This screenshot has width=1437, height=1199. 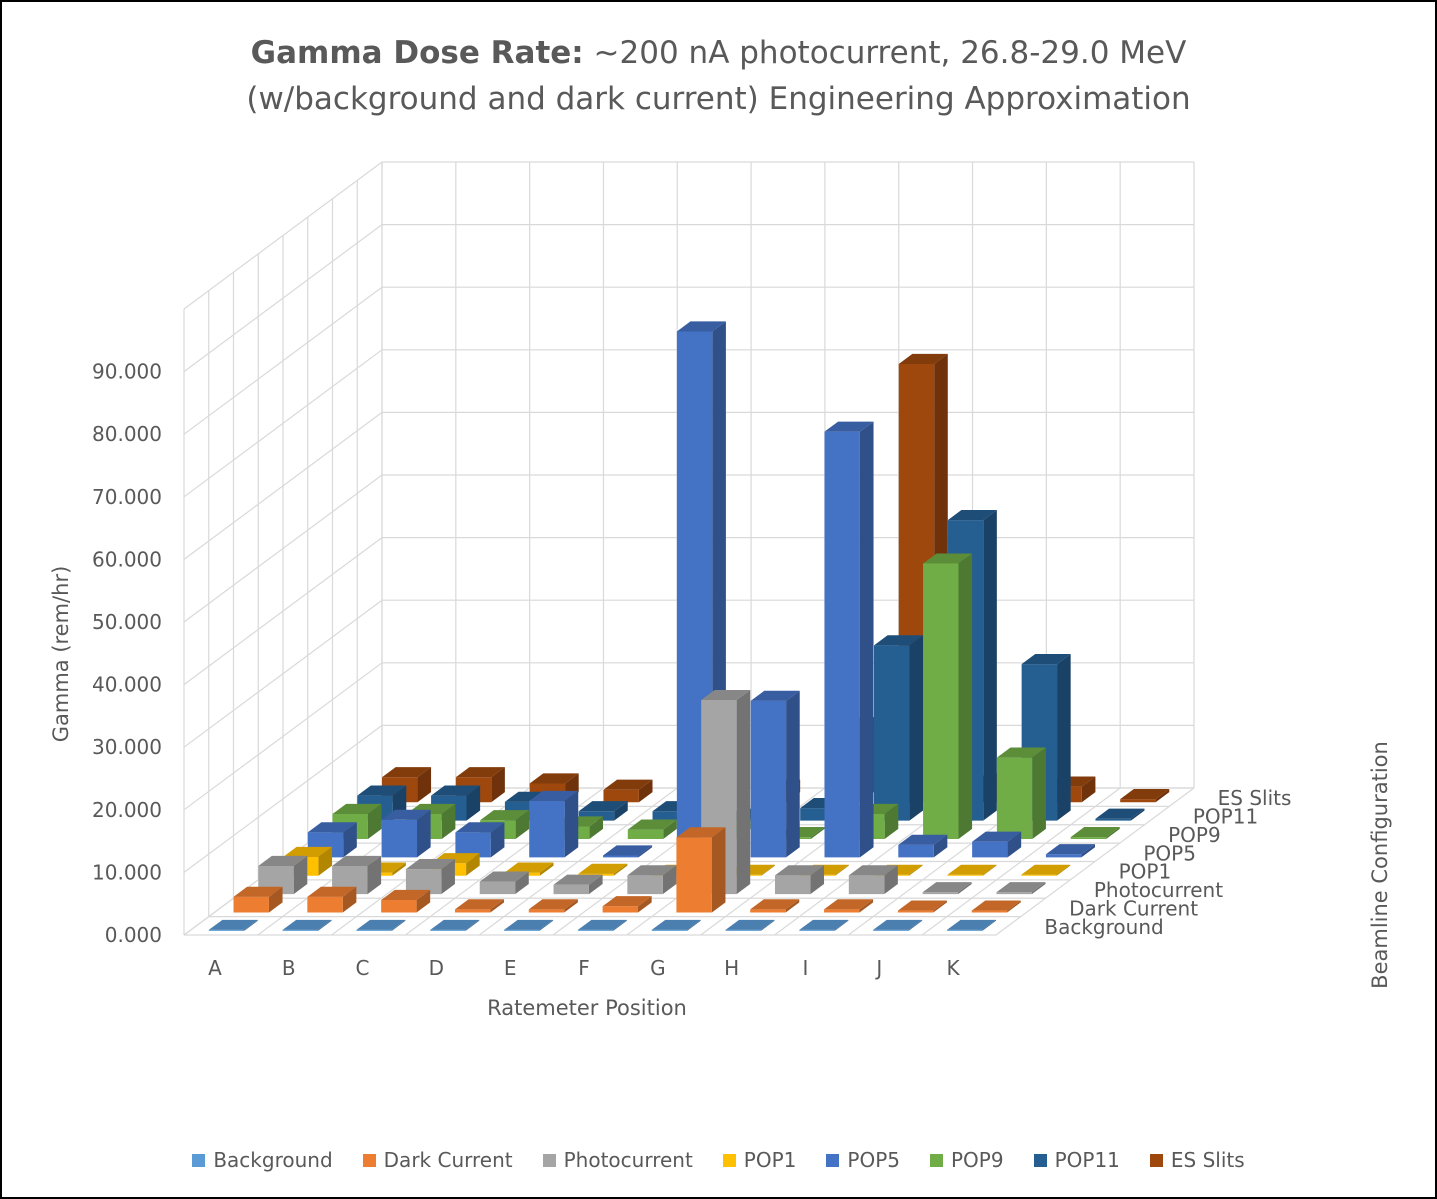 What do you see at coordinates (273, 1160) in the screenshot?
I see `legend-label: Background` at bounding box center [273, 1160].